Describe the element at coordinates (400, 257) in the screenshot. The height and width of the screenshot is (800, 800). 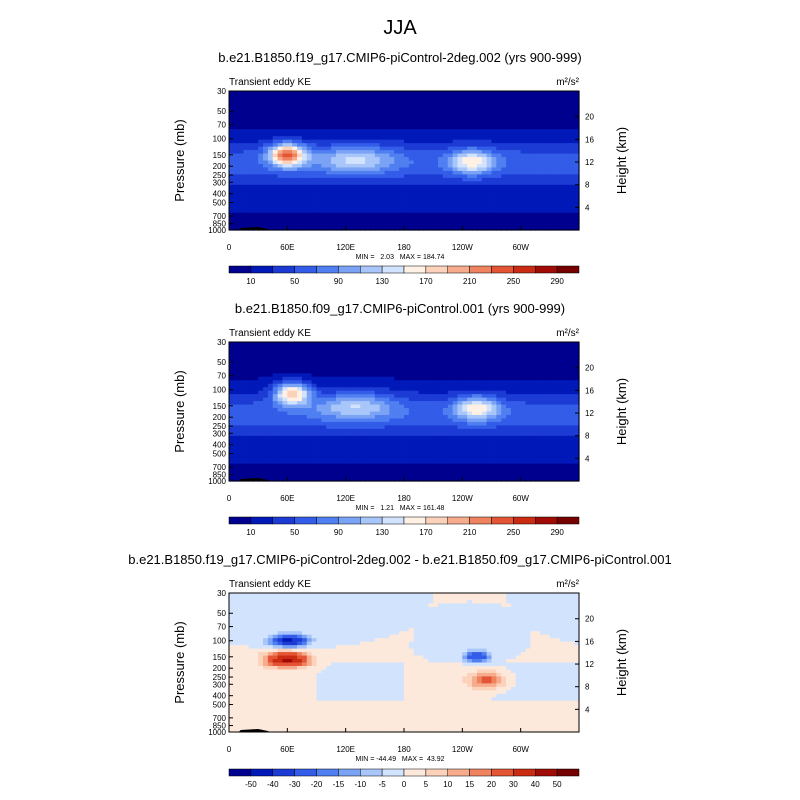
I see `min-max-label: MIN = 2.03 MAX = 184.74` at that location.